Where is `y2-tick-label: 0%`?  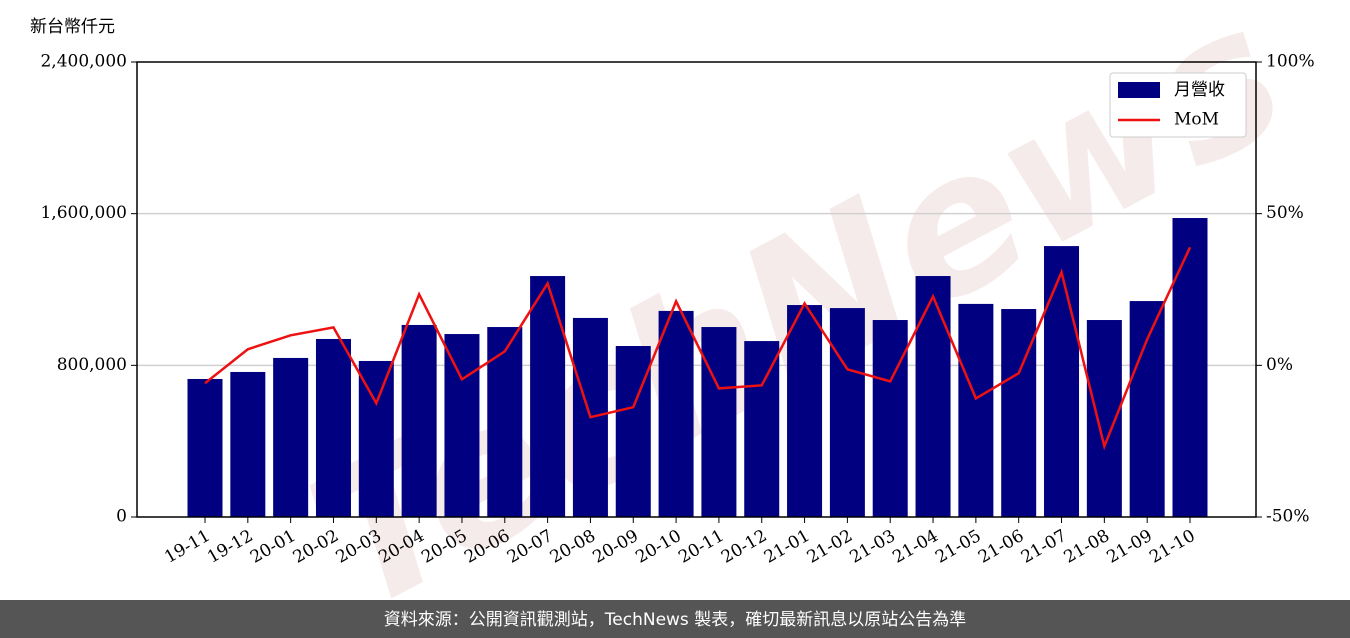
y2-tick-label: 0% is located at coordinates (1279, 365).